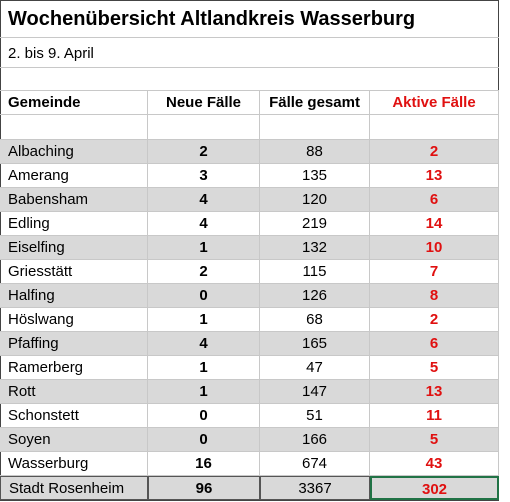  Describe the element at coordinates (212, 19) in the screenshot. I see `title: Wochenübersicht Altlandkreis Wasserburg` at that location.